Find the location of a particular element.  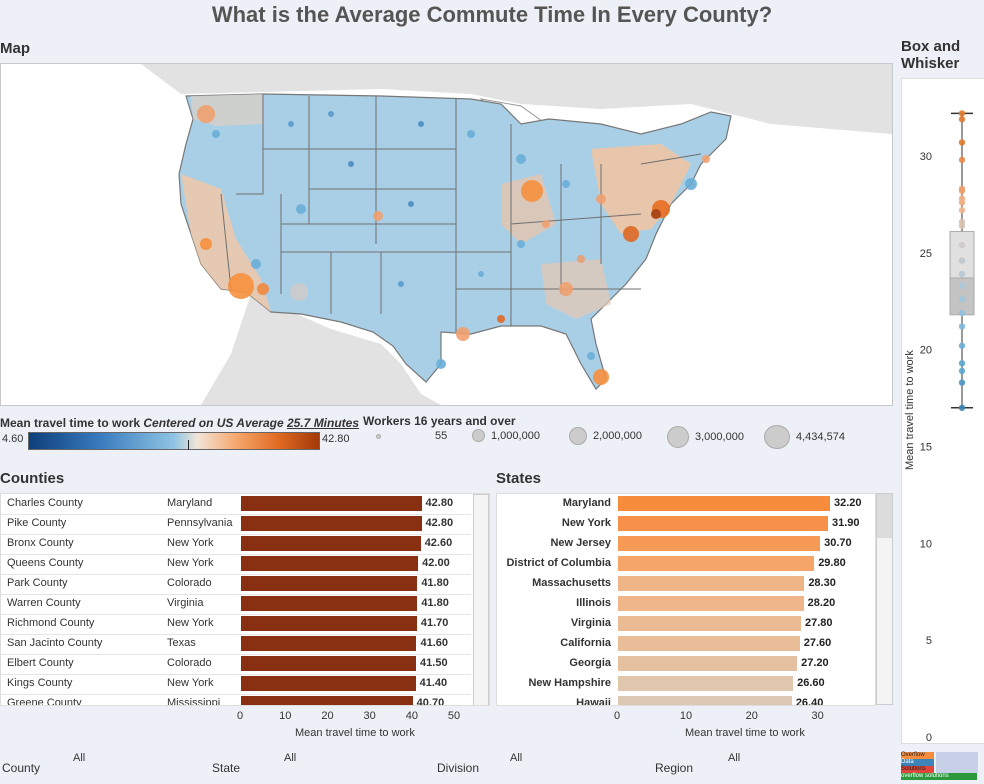

state-row: New York 31.90 is located at coordinates (686, 524).